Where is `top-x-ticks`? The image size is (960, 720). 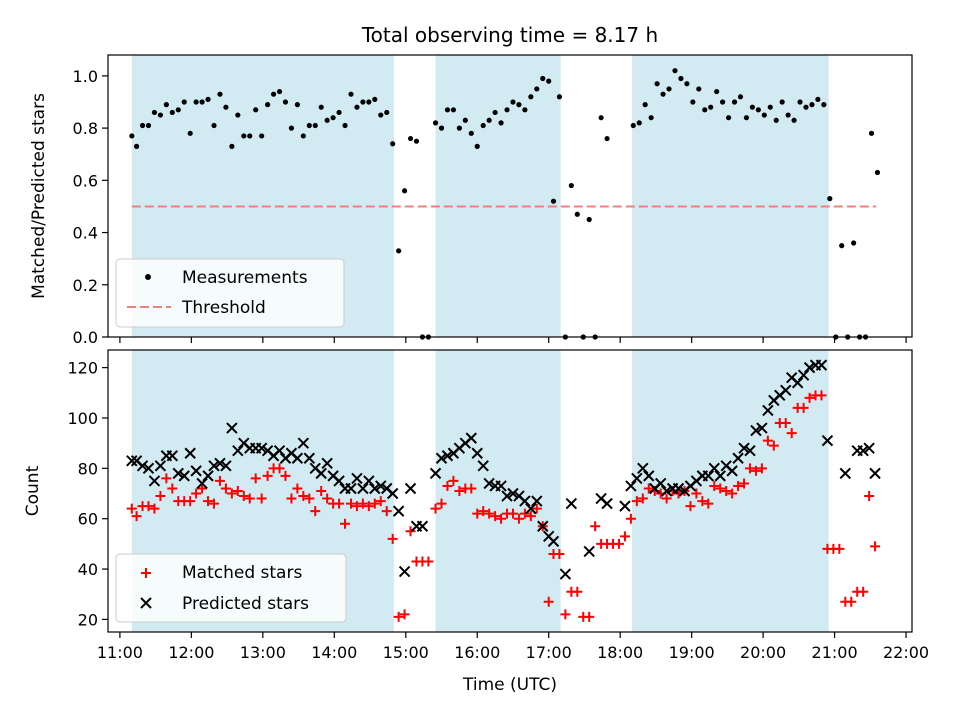 top-x-ticks is located at coordinates (513, 340).